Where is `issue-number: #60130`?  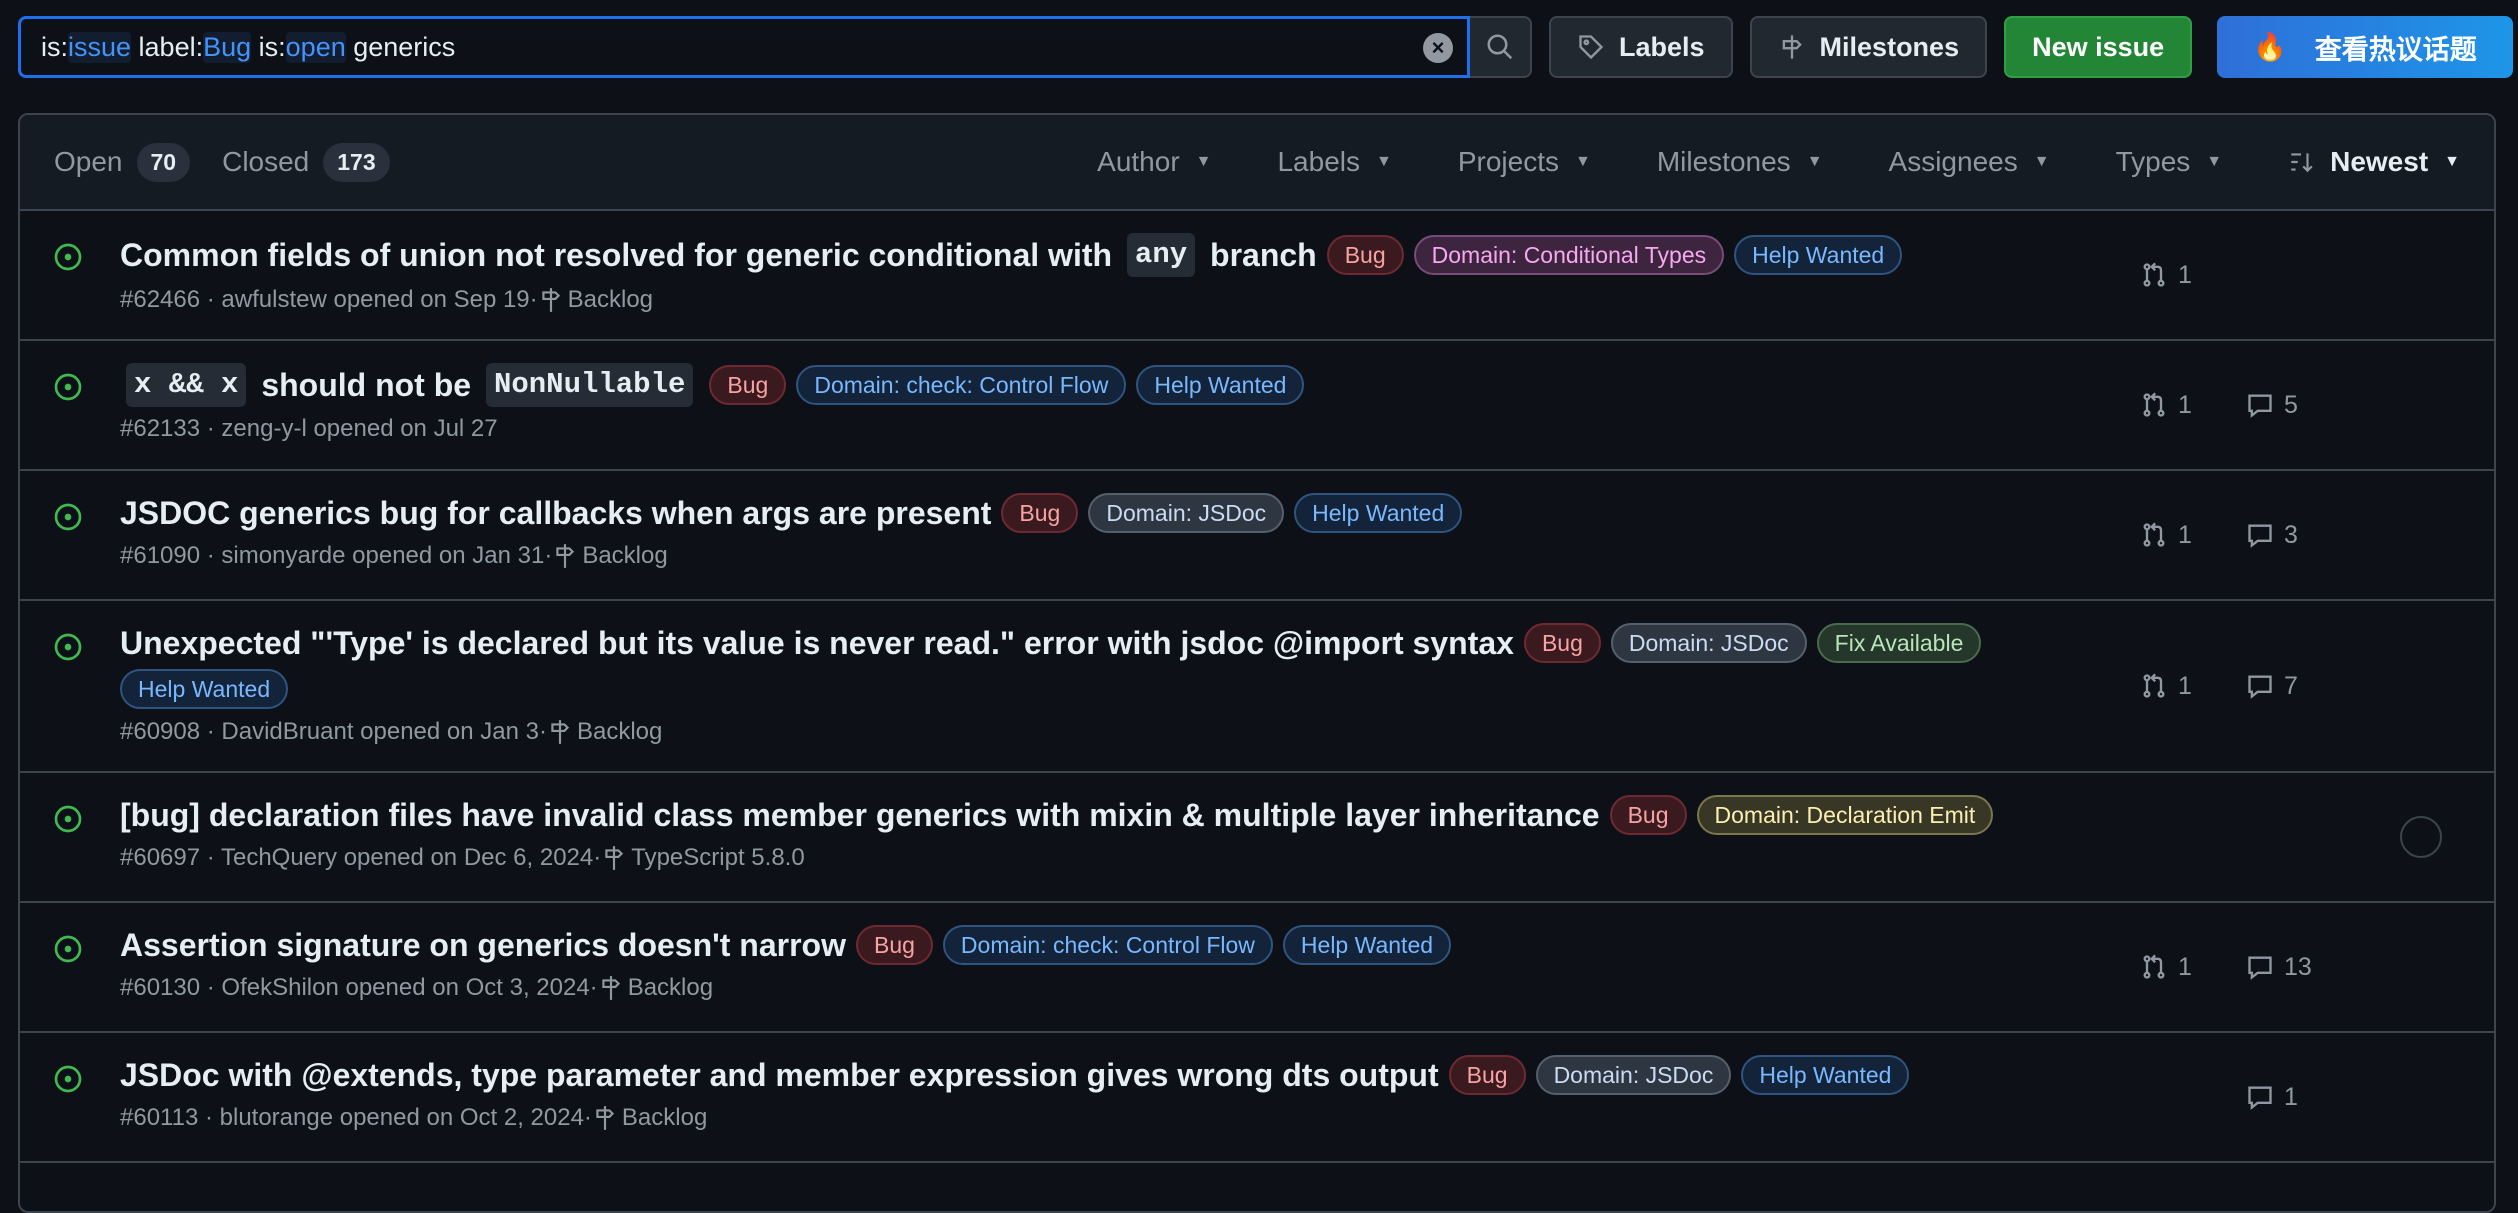 issue-number: #60130 is located at coordinates (160, 987).